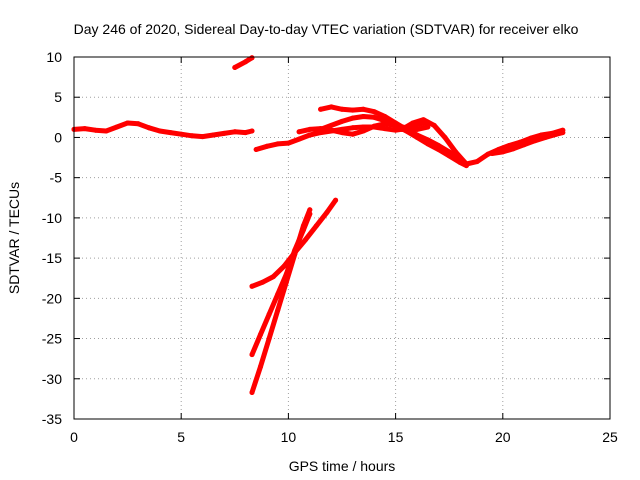 This screenshot has width=640, height=480. What do you see at coordinates (52, 298) in the screenshot?
I see `y-tick-label: -20` at bounding box center [52, 298].